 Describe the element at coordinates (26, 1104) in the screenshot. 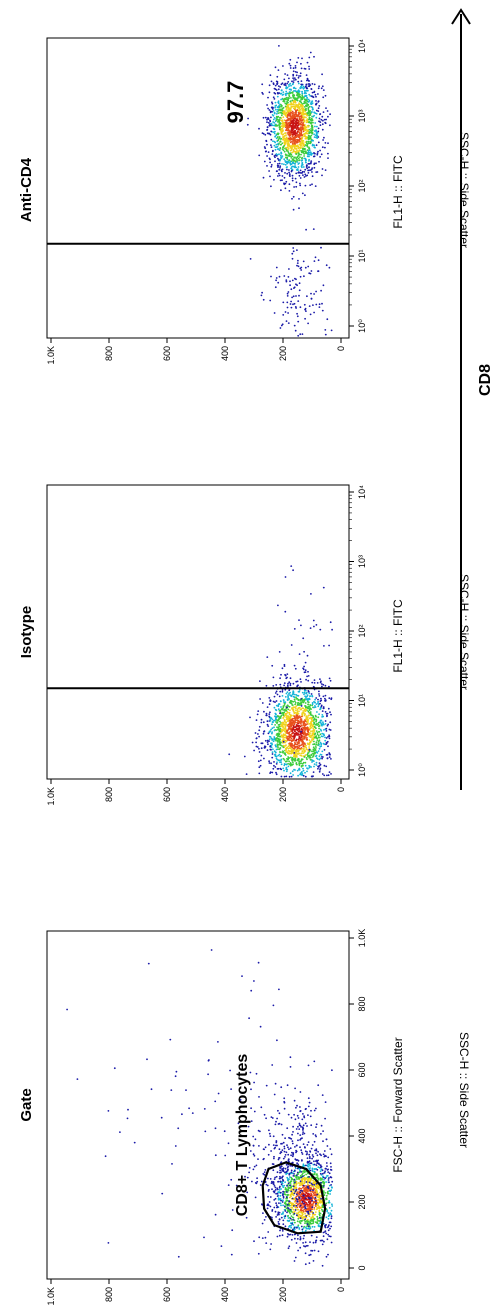

I see `panel-title: Gate` at that location.